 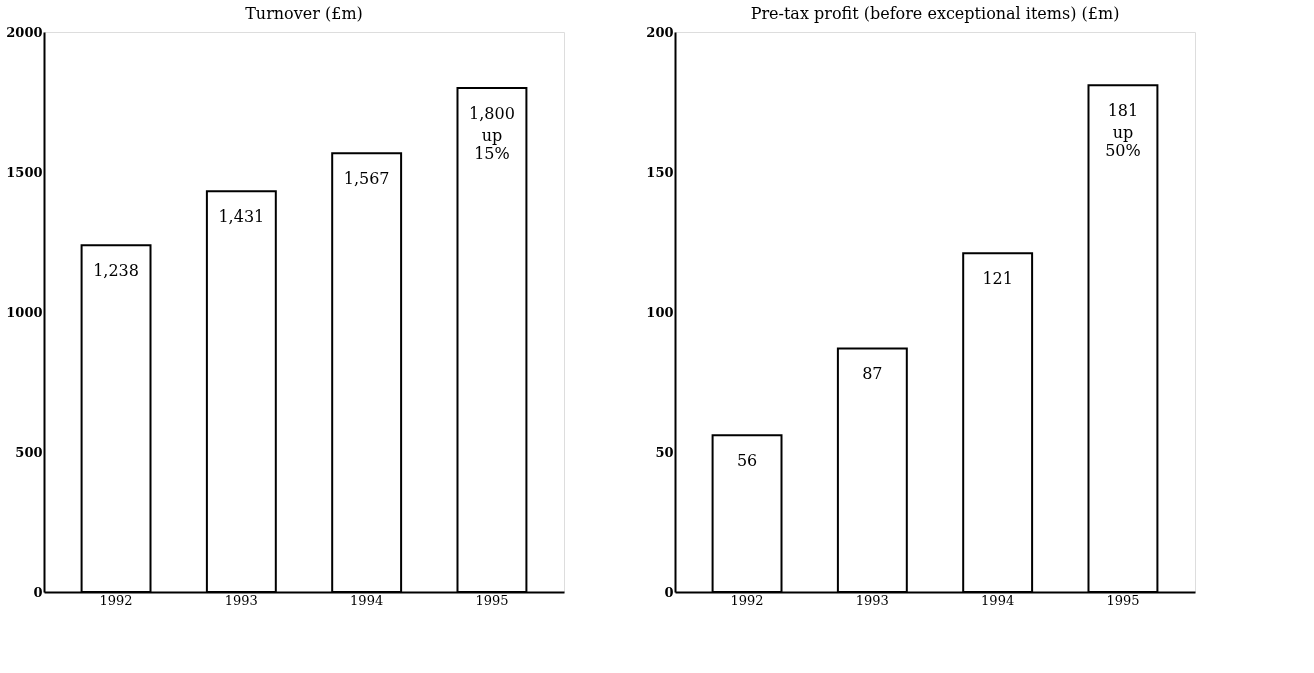 I want to click on chart-title: Pre-tax profit (before exceptional items) (£m), so click(x=935, y=13).